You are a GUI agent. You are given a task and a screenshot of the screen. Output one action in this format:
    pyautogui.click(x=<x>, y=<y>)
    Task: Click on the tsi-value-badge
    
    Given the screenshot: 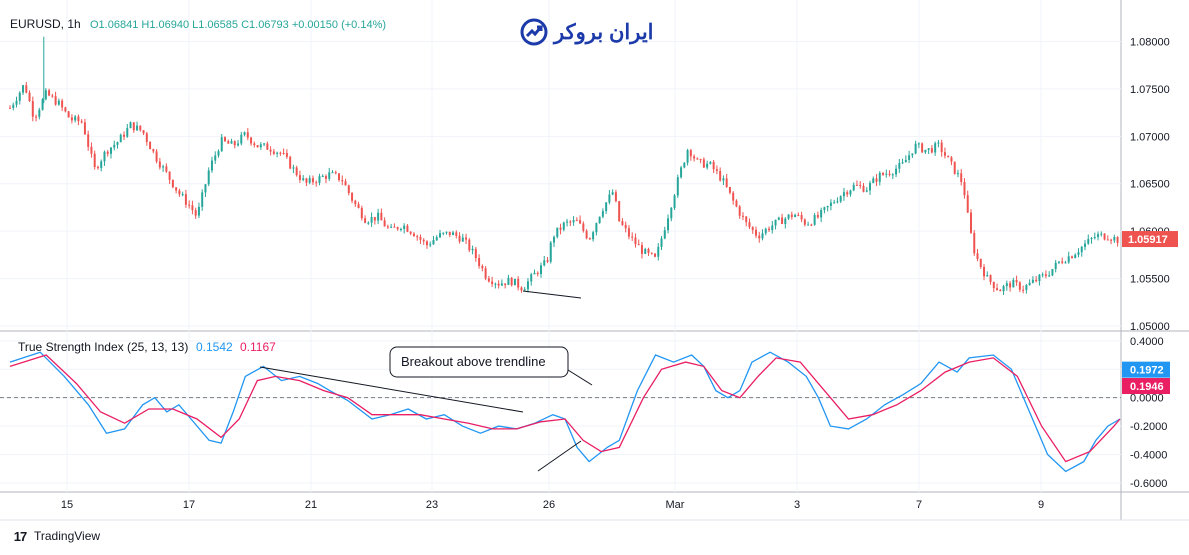 What is the action you would take?
    pyautogui.click(x=1146, y=369)
    